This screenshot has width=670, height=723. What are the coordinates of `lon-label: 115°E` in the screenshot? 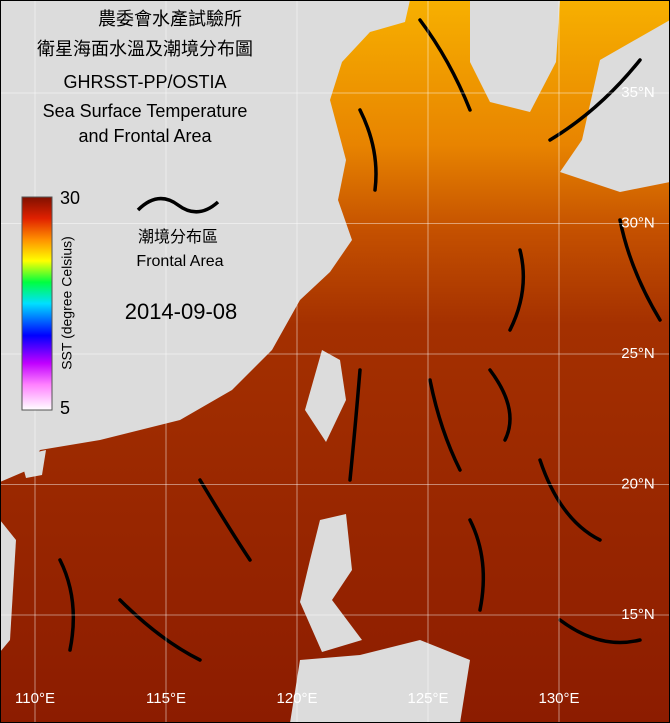 It's located at (166, 698).